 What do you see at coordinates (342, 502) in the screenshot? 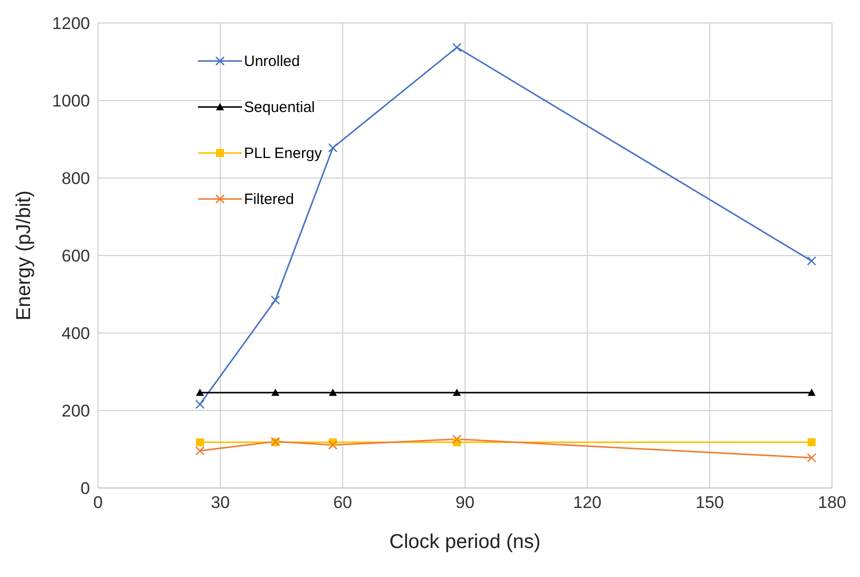
I see `x-tick-label: 60` at bounding box center [342, 502].